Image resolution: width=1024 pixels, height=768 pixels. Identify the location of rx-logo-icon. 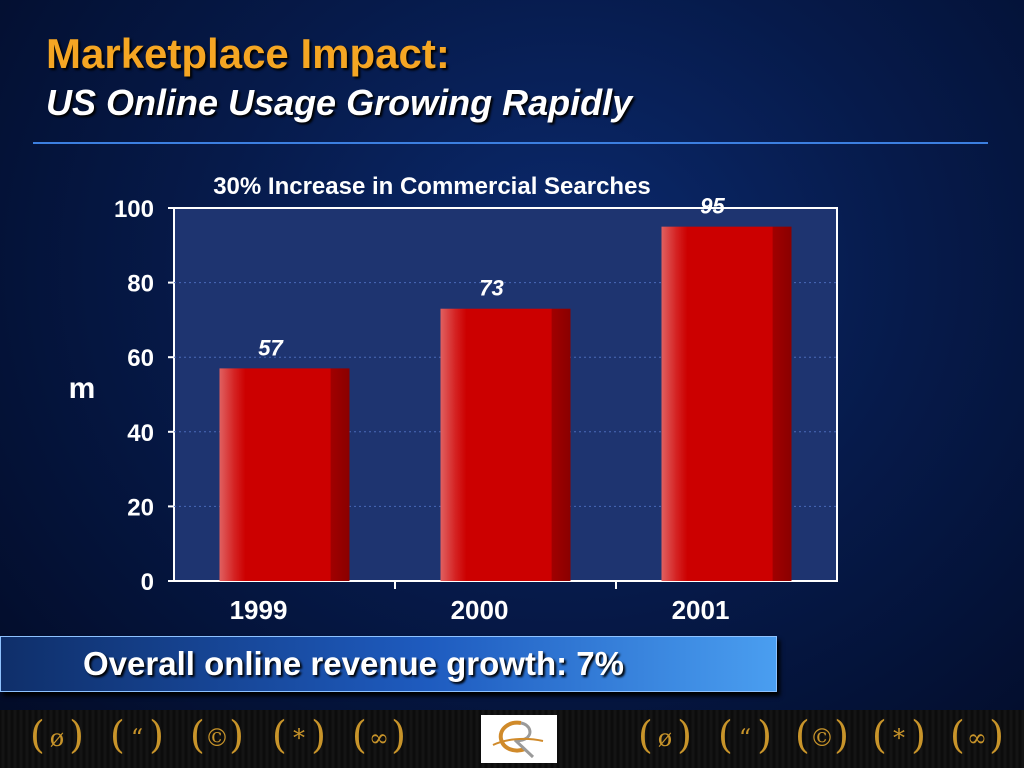
(519, 739).